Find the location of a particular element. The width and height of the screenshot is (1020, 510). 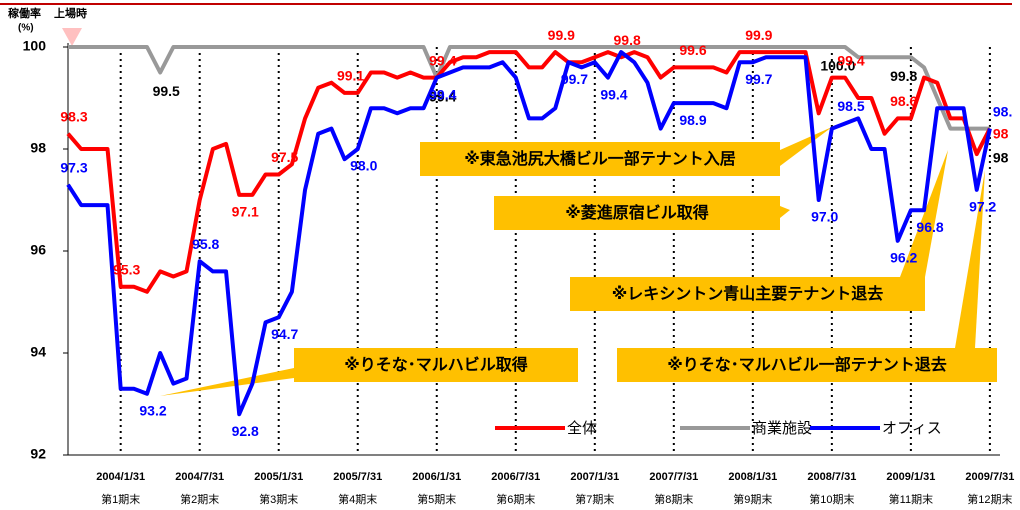

annotation-text: ※りそな･マルハビル一部テナント退去 is located at coordinates (807, 364).